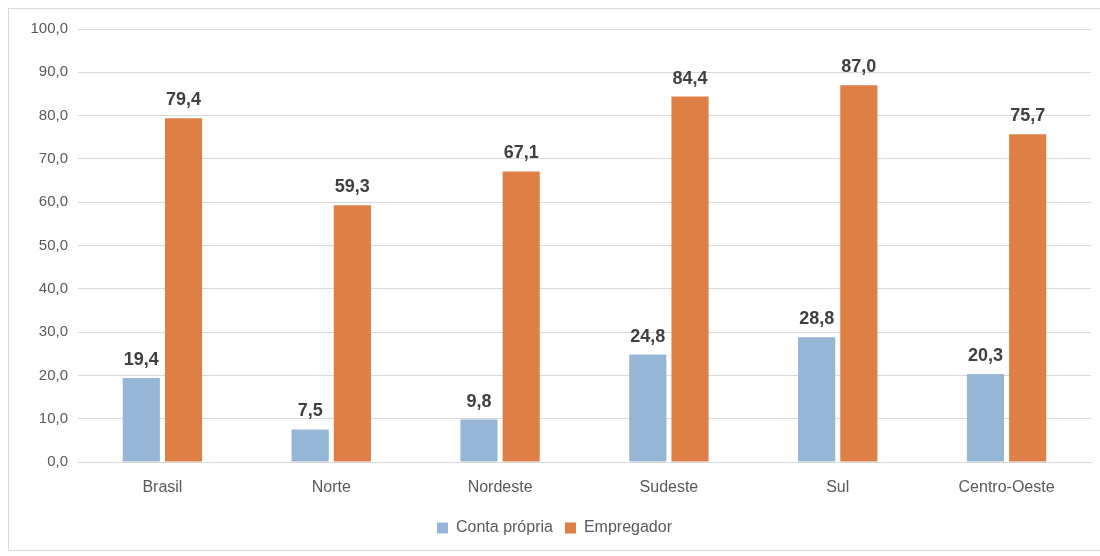 This screenshot has height=556, width=1100. What do you see at coordinates (53, 374) in the screenshot?
I see `y-tick-label: 20,0` at bounding box center [53, 374].